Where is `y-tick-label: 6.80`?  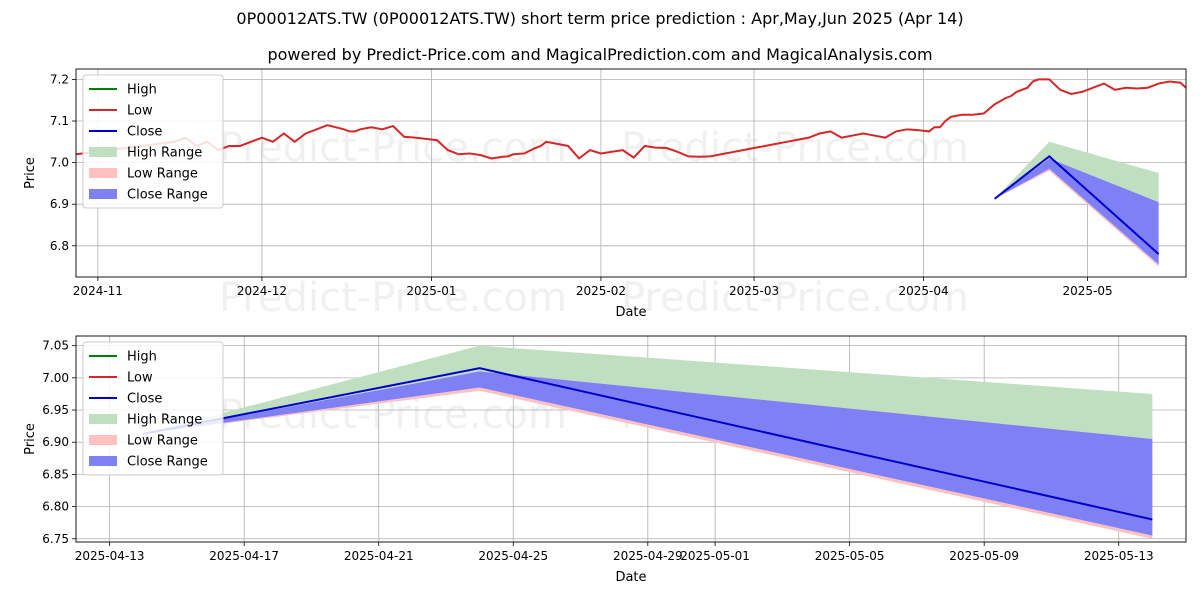 y-tick-label: 6.80 is located at coordinates (55, 507).